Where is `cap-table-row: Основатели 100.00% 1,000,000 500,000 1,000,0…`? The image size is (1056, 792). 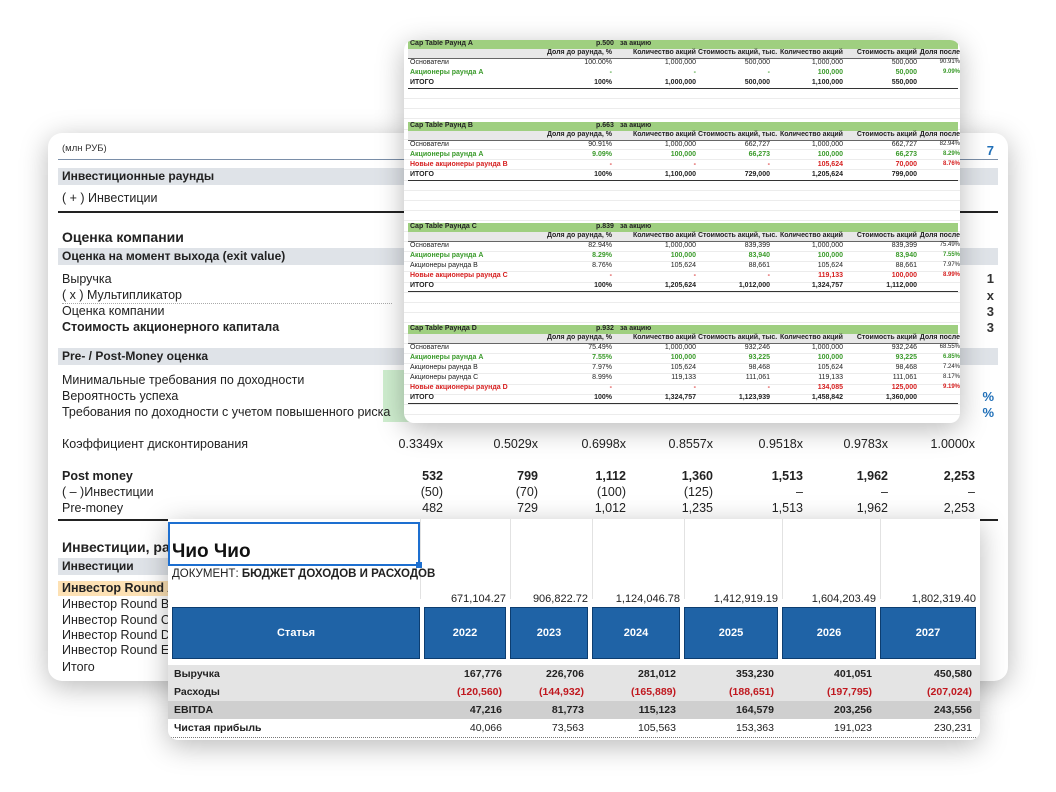 cap-table-row: Основатели 100.00% 1,000,000 500,000 1,000,0… is located at coordinates (684, 63).